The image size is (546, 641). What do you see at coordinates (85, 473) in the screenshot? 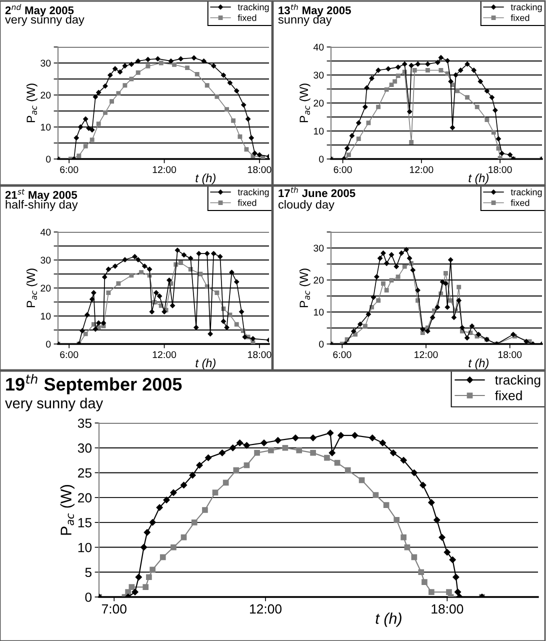
I see `y-tick-label: 25` at bounding box center [85, 473].